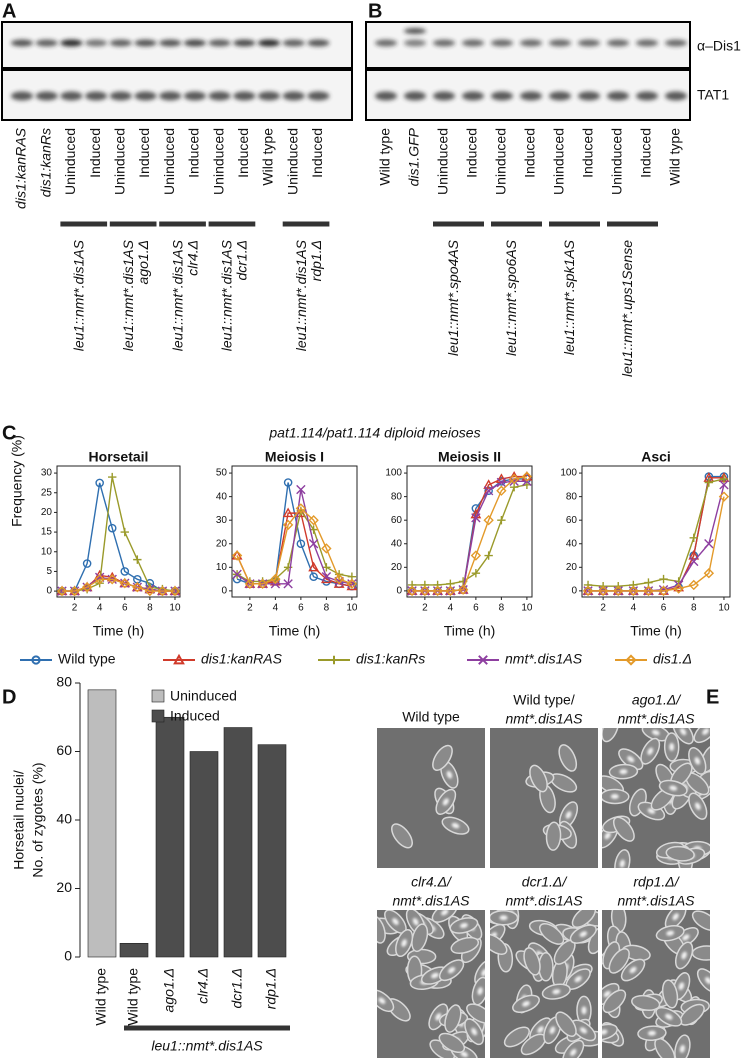  Describe the element at coordinates (238, 842) in the screenshot. I see `bar` at that location.